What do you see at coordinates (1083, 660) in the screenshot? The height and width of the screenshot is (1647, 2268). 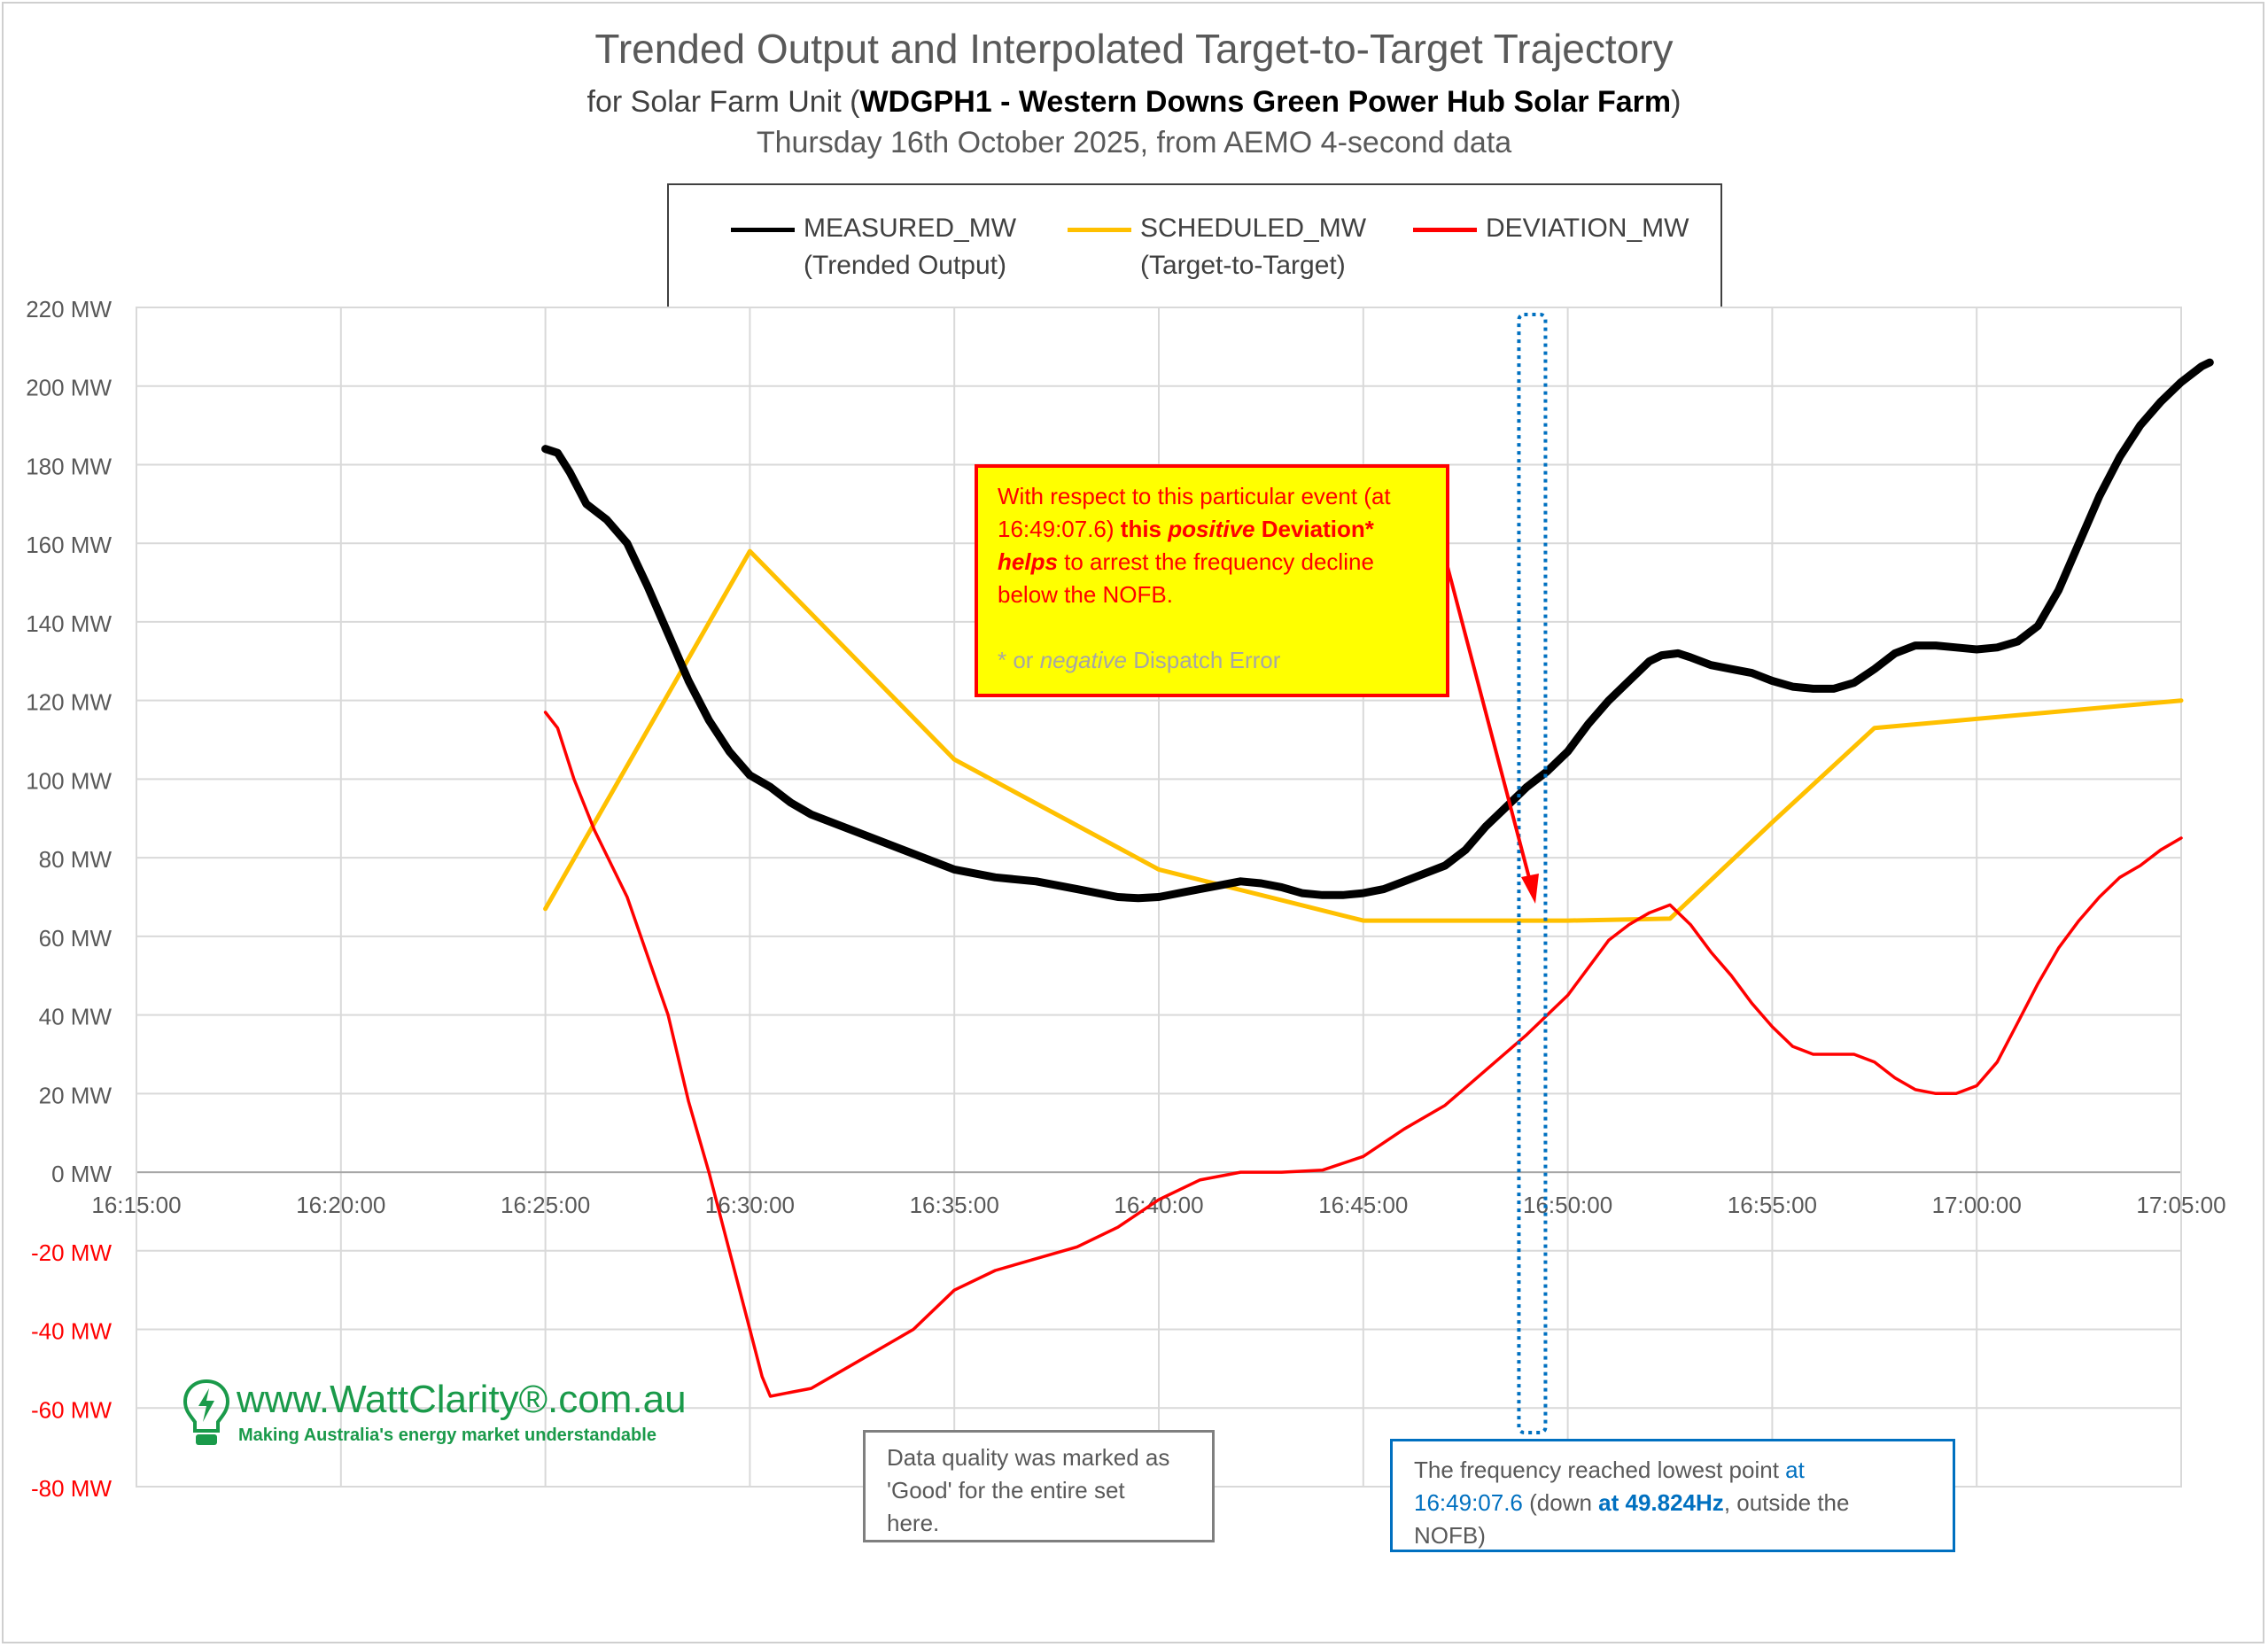 I see `annot-yellow-negative: negative` at bounding box center [1083, 660].